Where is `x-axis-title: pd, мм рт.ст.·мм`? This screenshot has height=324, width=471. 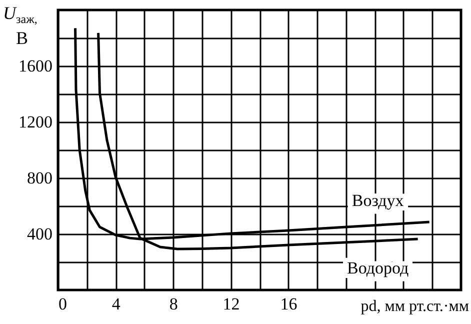
x-axis-title: pd, мм рт.ст.·мм is located at coordinates (414, 306).